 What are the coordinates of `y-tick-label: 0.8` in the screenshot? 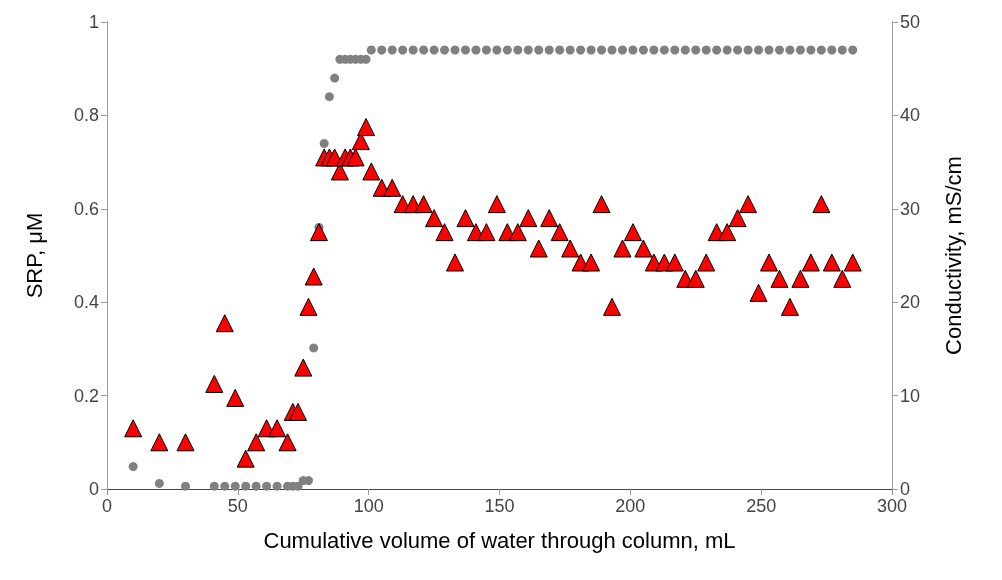 It's located at (86, 115).